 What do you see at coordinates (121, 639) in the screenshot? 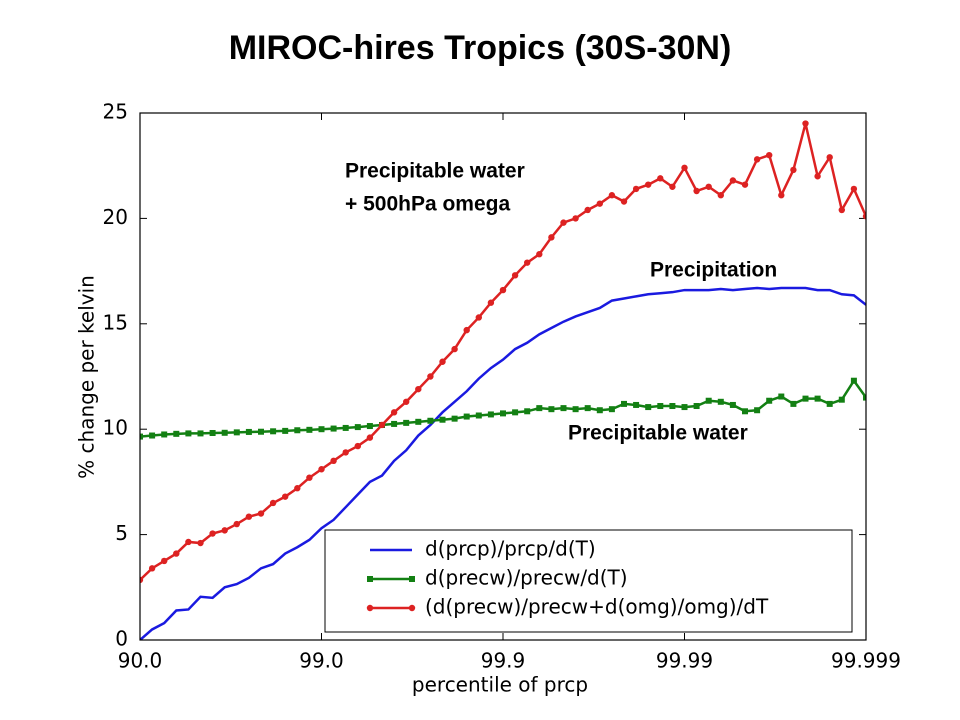
I see `y-tick-label: 0` at bounding box center [121, 639].